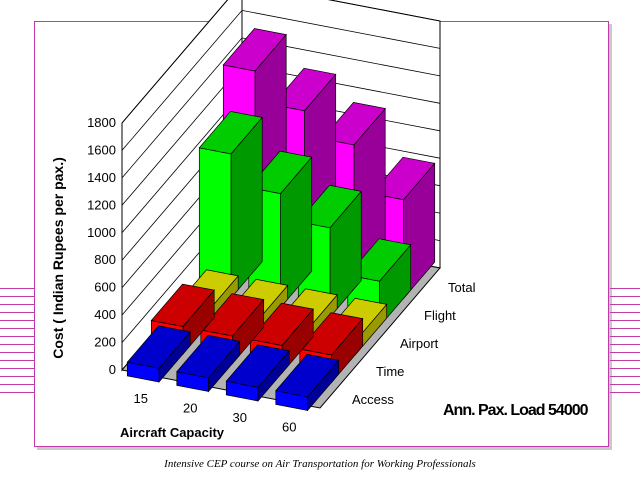  I want to click on y-tick-label: 800, so click(105, 259).